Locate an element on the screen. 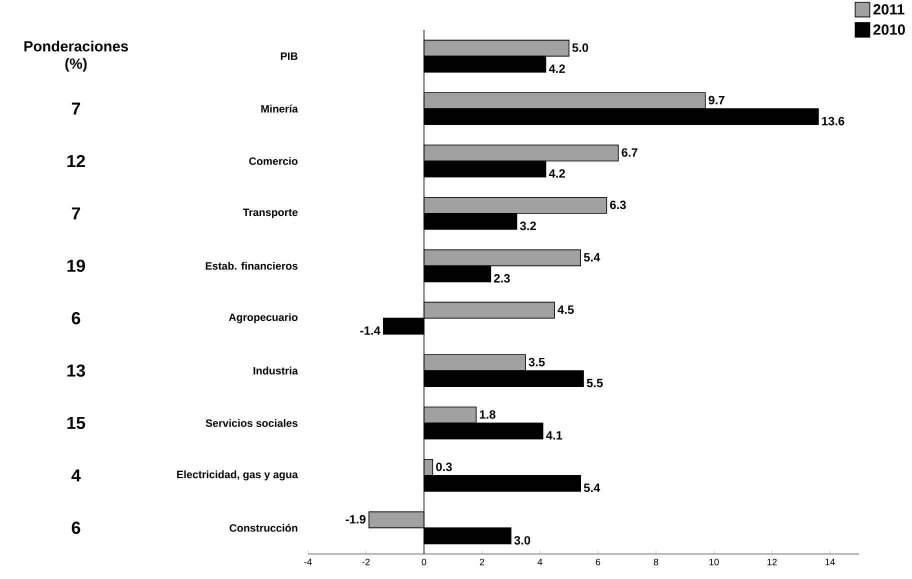  x-tick-label: 14 is located at coordinates (830, 562).